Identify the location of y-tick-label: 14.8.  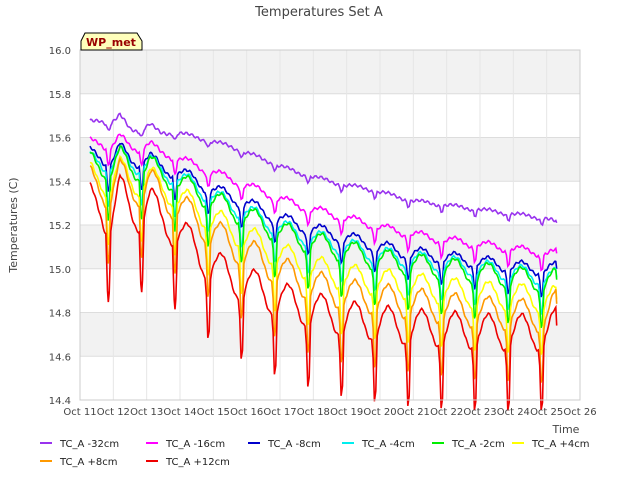
(60, 314).